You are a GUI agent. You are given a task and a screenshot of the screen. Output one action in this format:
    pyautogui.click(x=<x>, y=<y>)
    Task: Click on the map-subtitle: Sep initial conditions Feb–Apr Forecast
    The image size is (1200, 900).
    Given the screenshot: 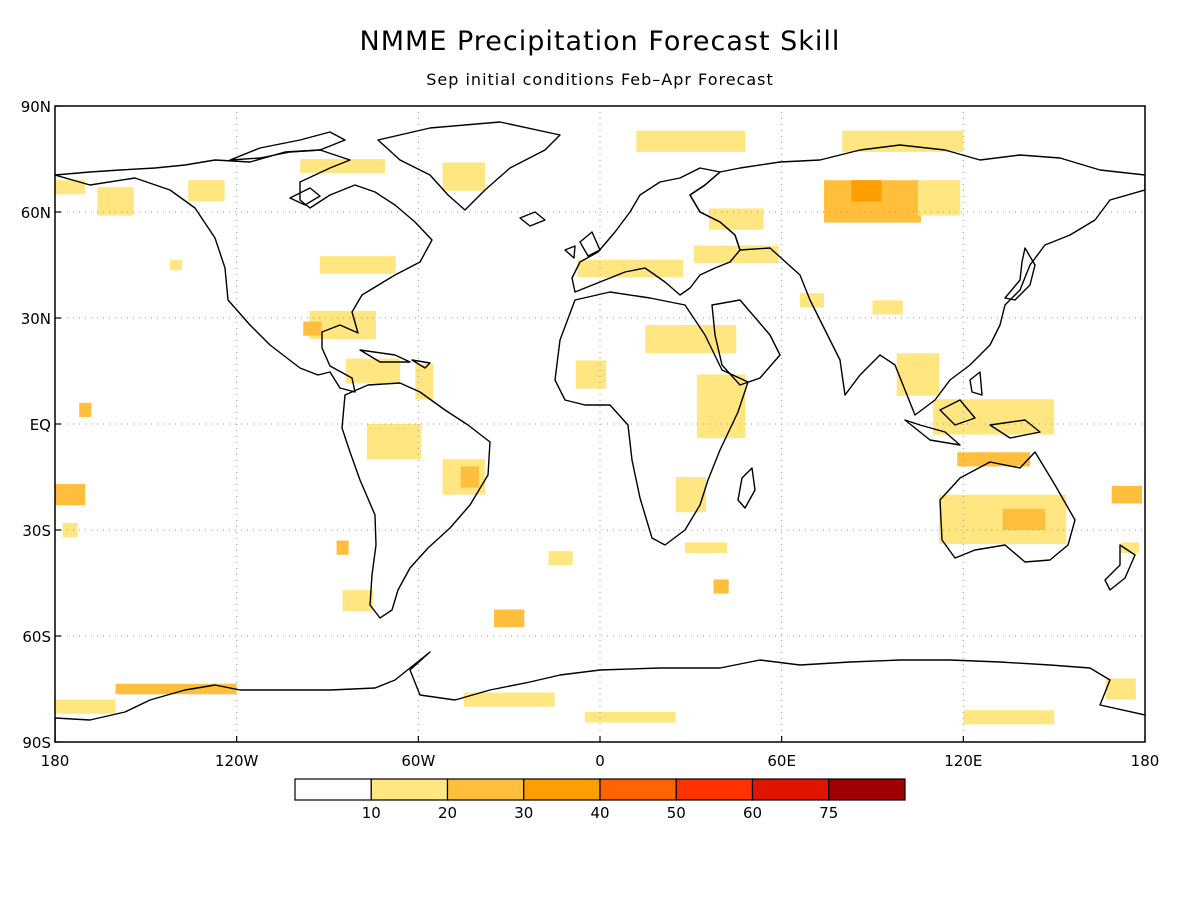 What is the action you would take?
    pyautogui.click(x=600, y=79)
    